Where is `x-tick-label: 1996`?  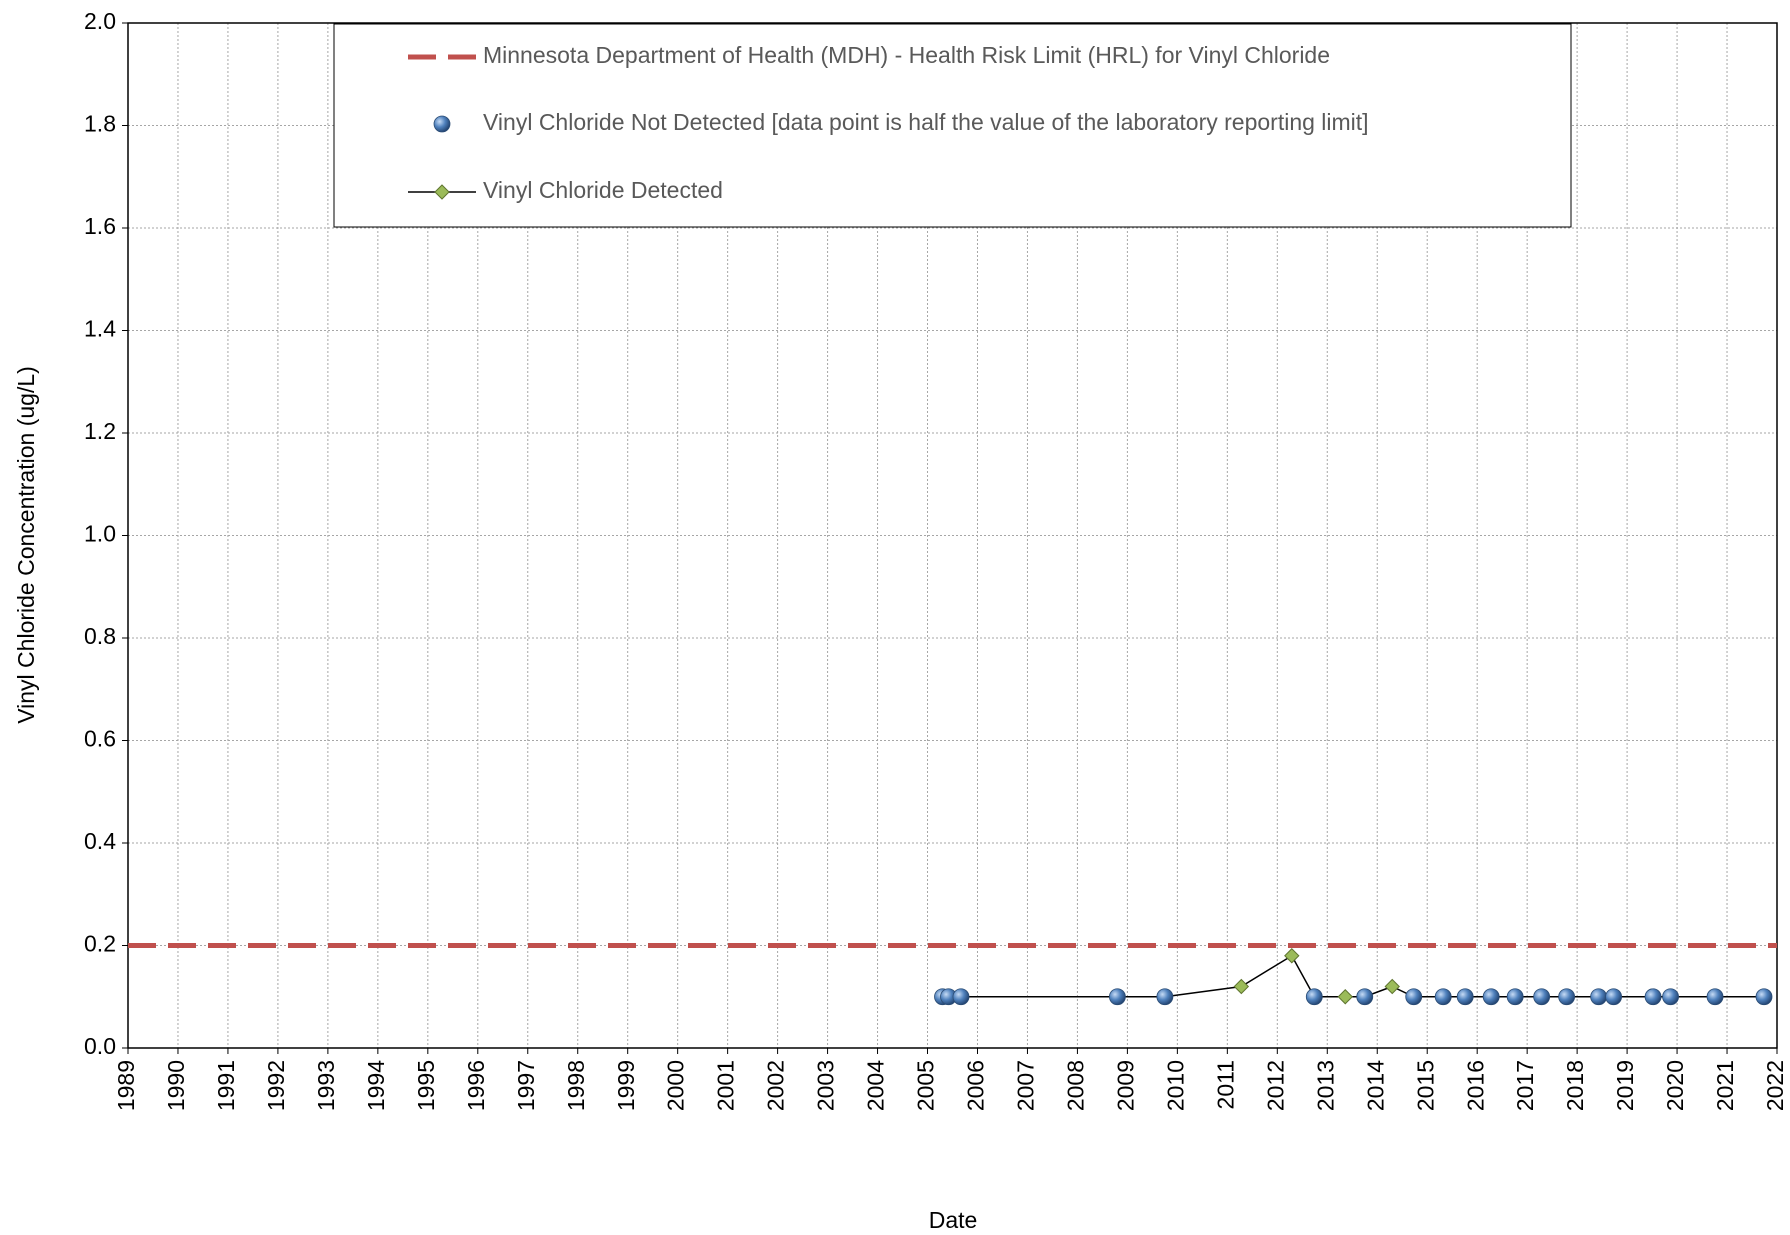
x-tick-label: 1996 is located at coordinates (476, 1085).